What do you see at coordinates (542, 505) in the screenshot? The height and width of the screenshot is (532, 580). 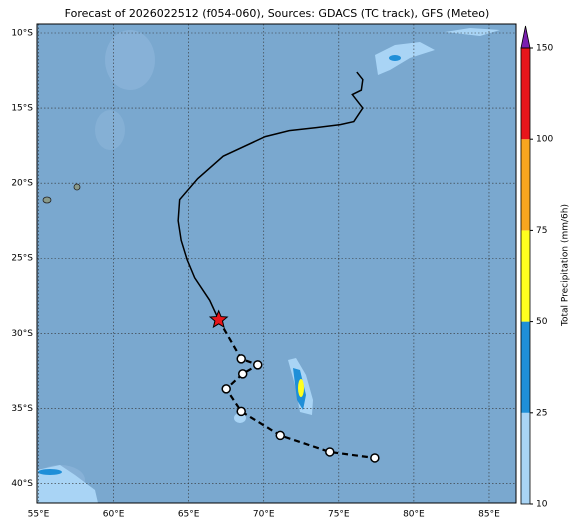 I see `colorbar-tick-label: 10` at bounding box center [542, 505].